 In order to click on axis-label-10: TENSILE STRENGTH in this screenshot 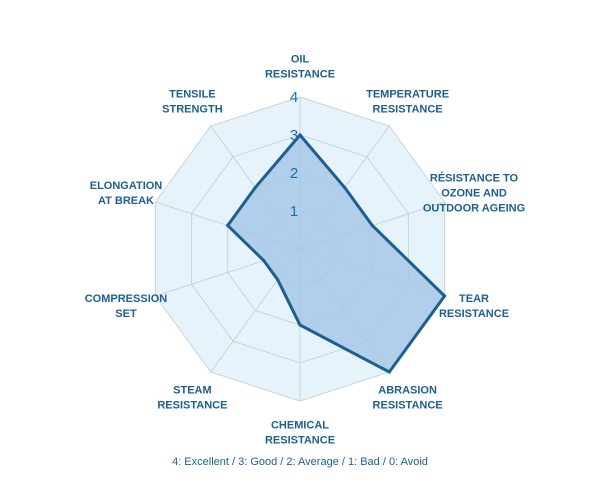, I will do `click(192, 101)`.